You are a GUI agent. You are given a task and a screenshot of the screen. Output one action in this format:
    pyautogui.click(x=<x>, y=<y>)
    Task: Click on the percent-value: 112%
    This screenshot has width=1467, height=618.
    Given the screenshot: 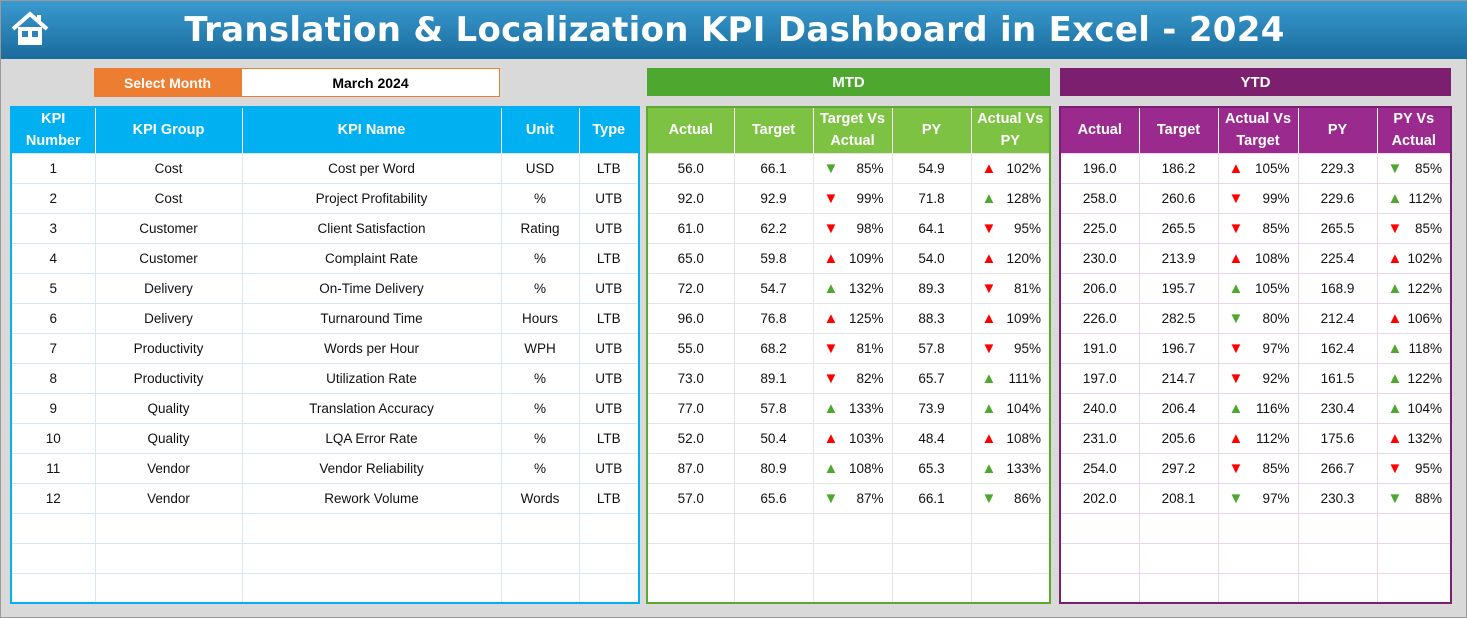 What is the action you would take?
    pyautogui.click(x=1425, y=198)
    